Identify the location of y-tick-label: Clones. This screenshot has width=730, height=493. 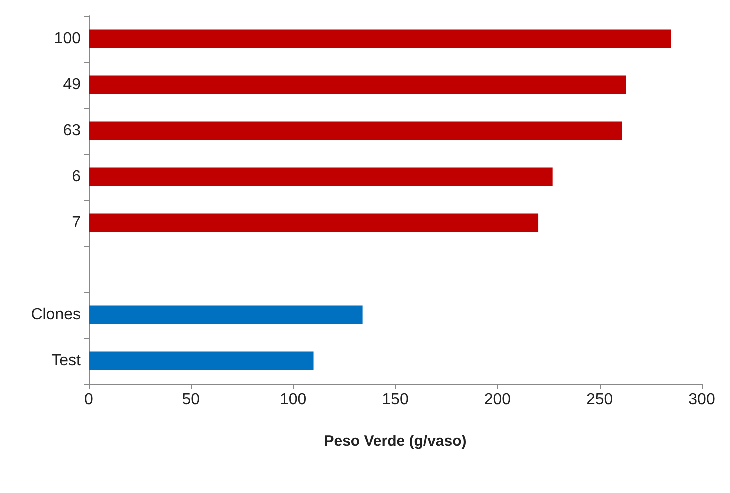
(56, 315).